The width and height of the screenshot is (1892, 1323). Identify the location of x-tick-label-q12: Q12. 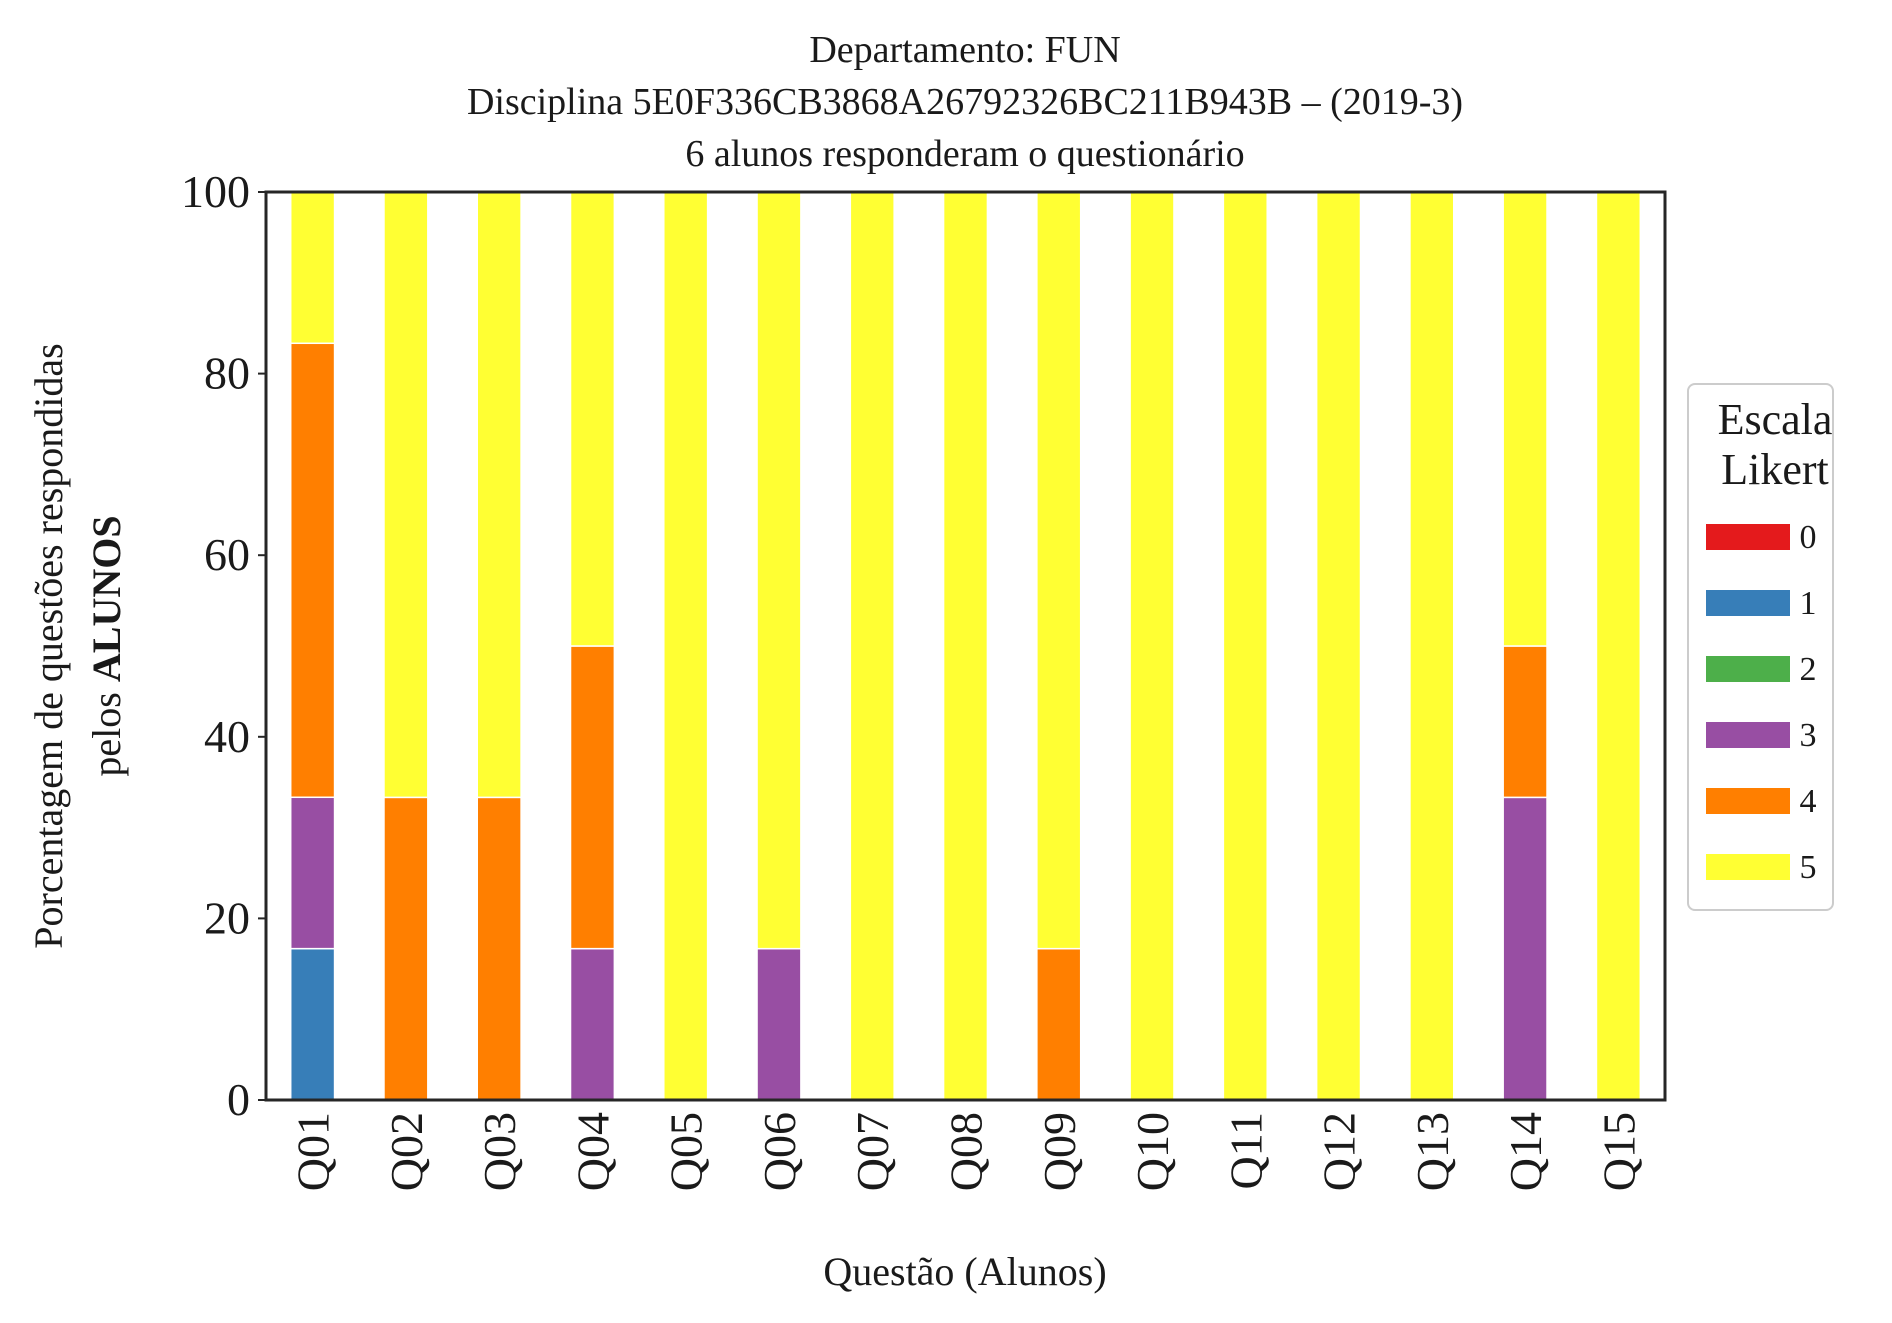
(1339, 1151).